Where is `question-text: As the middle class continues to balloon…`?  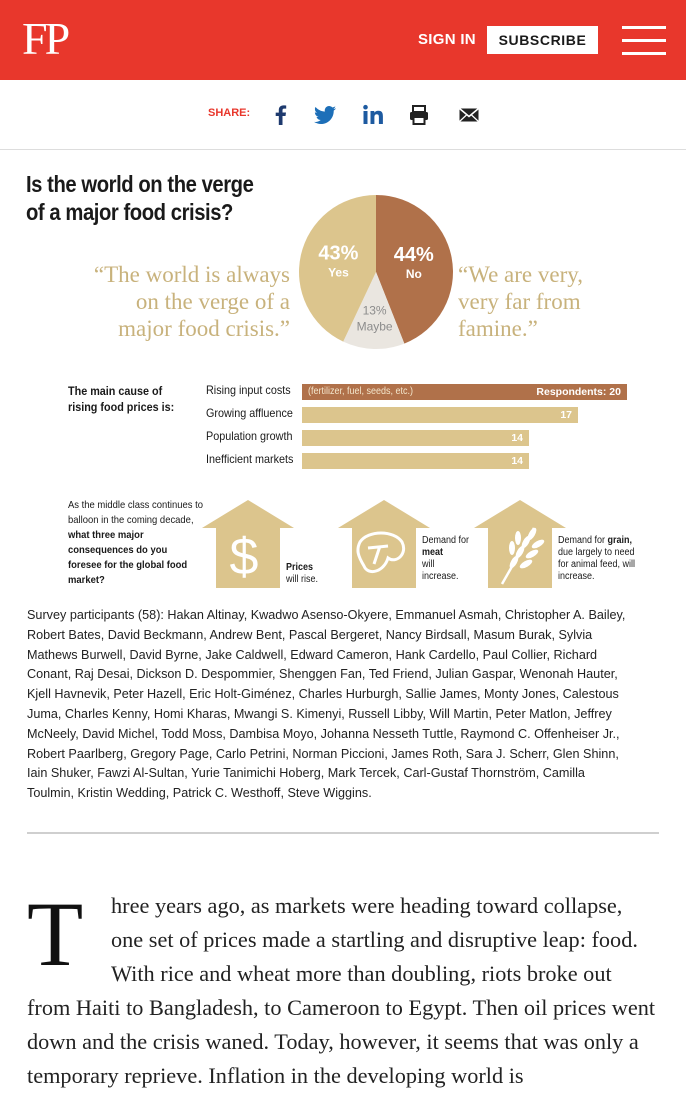
question-text: As the middle class continues to balloon… is located at coordinates (135, 512).